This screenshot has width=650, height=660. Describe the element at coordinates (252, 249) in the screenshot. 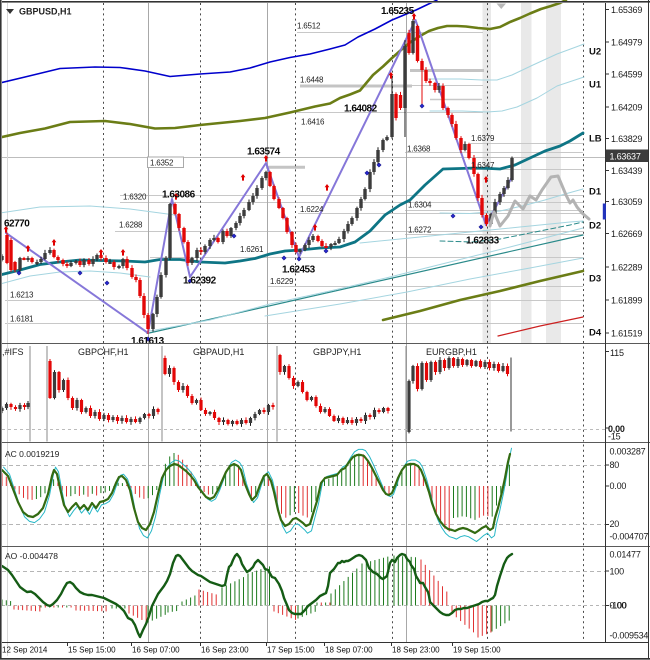

I see `svg-text: 1.6261` at that location.